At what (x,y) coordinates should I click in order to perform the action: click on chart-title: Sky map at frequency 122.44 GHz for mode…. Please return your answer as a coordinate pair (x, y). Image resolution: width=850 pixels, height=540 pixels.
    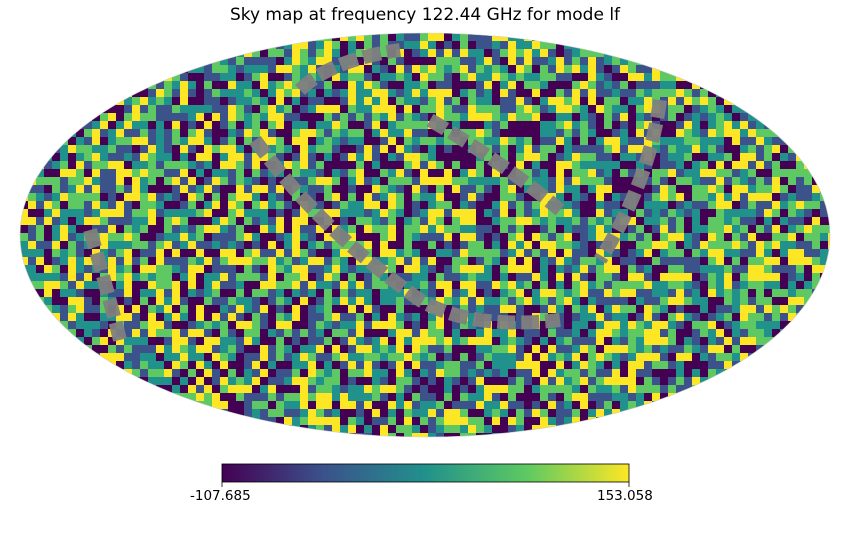
    Looking at the image, I should click on (425, 15).